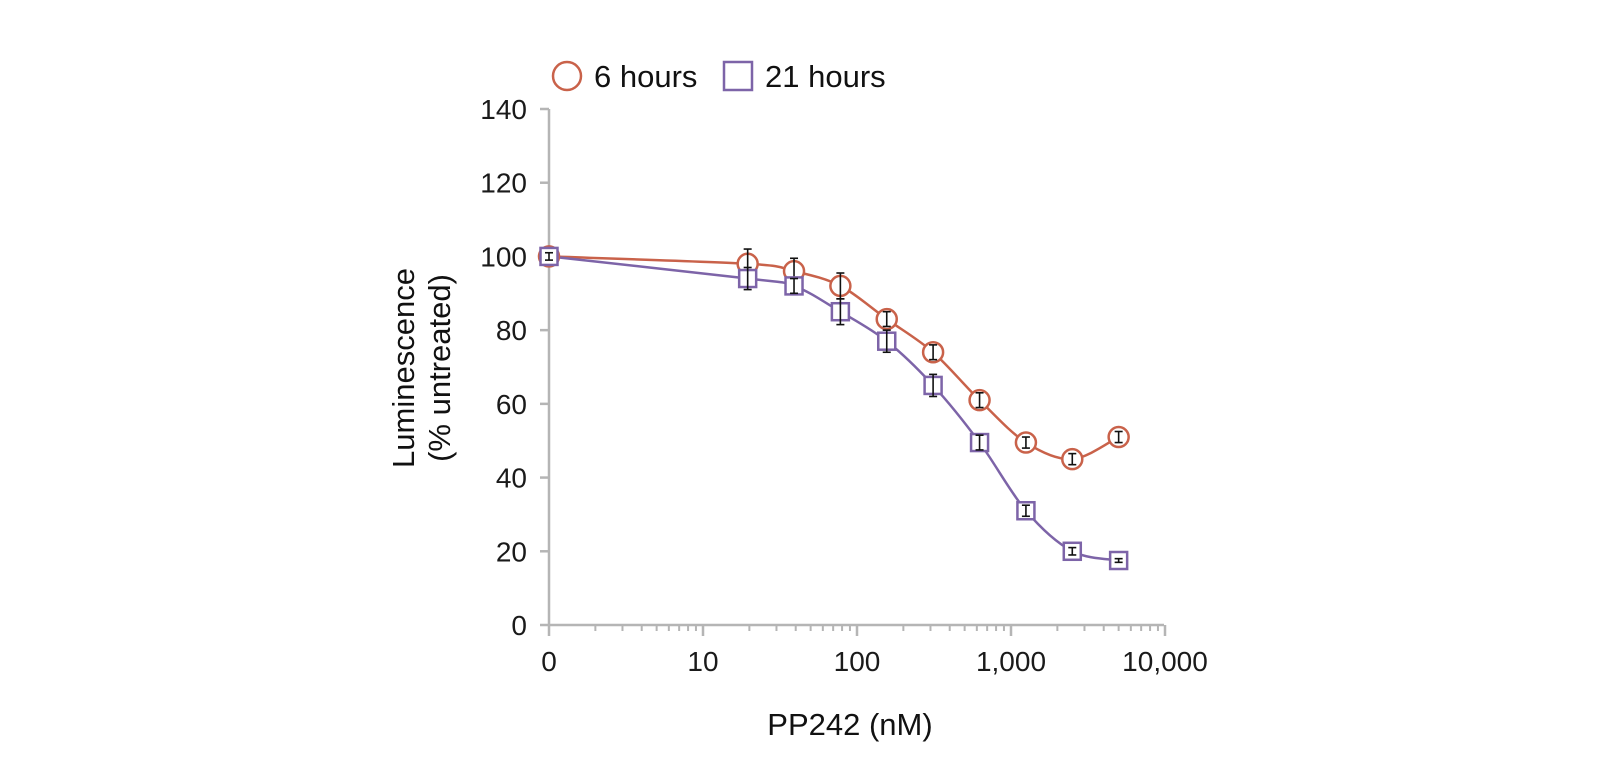 Image resolution: width=1600 pixels, height=782 pixels. Describe the element at coordinates (738, 76) in the screenshot. I see `legend-square-marker` at that location.